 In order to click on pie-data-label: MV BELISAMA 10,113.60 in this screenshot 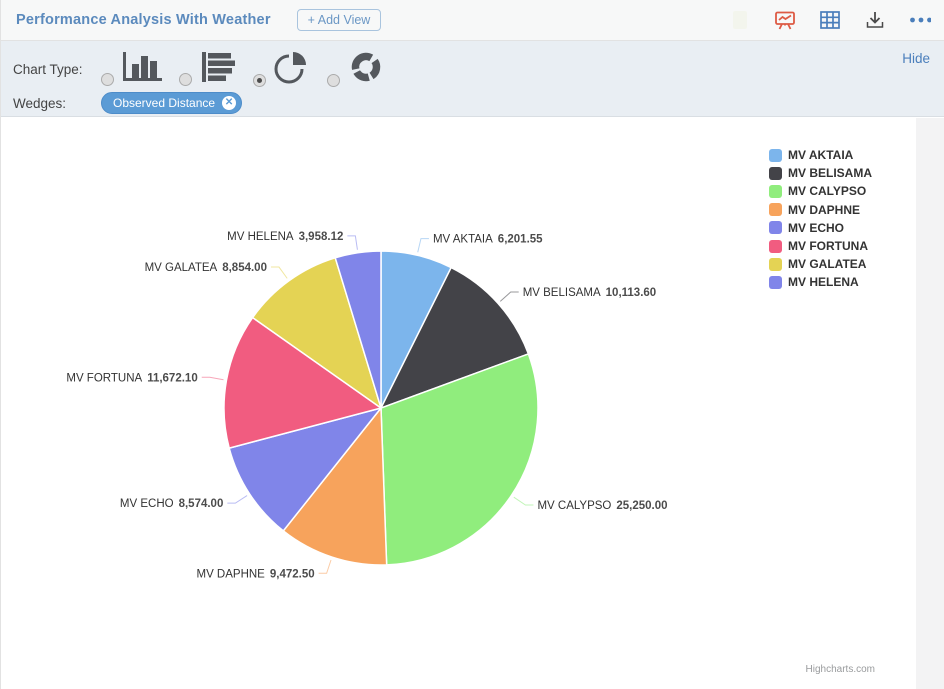, I will do `click(590, 293)`.